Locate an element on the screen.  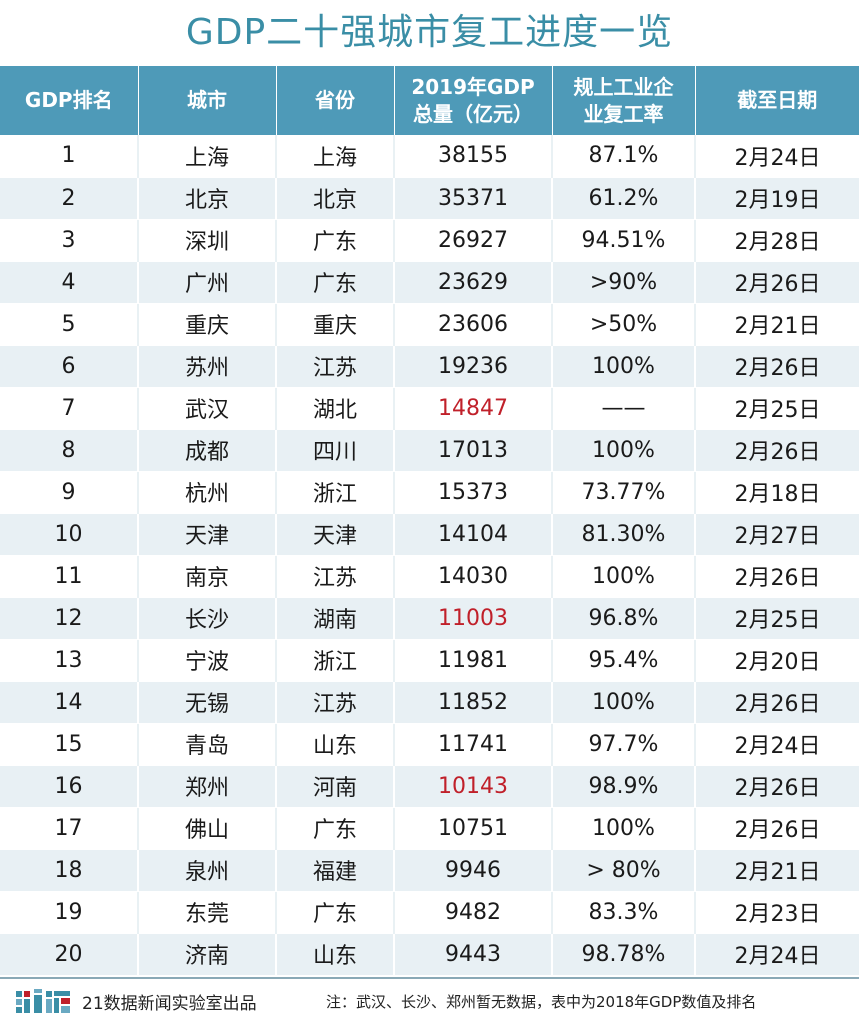
cell-rank: 5 is located at coordinates (69, 324).